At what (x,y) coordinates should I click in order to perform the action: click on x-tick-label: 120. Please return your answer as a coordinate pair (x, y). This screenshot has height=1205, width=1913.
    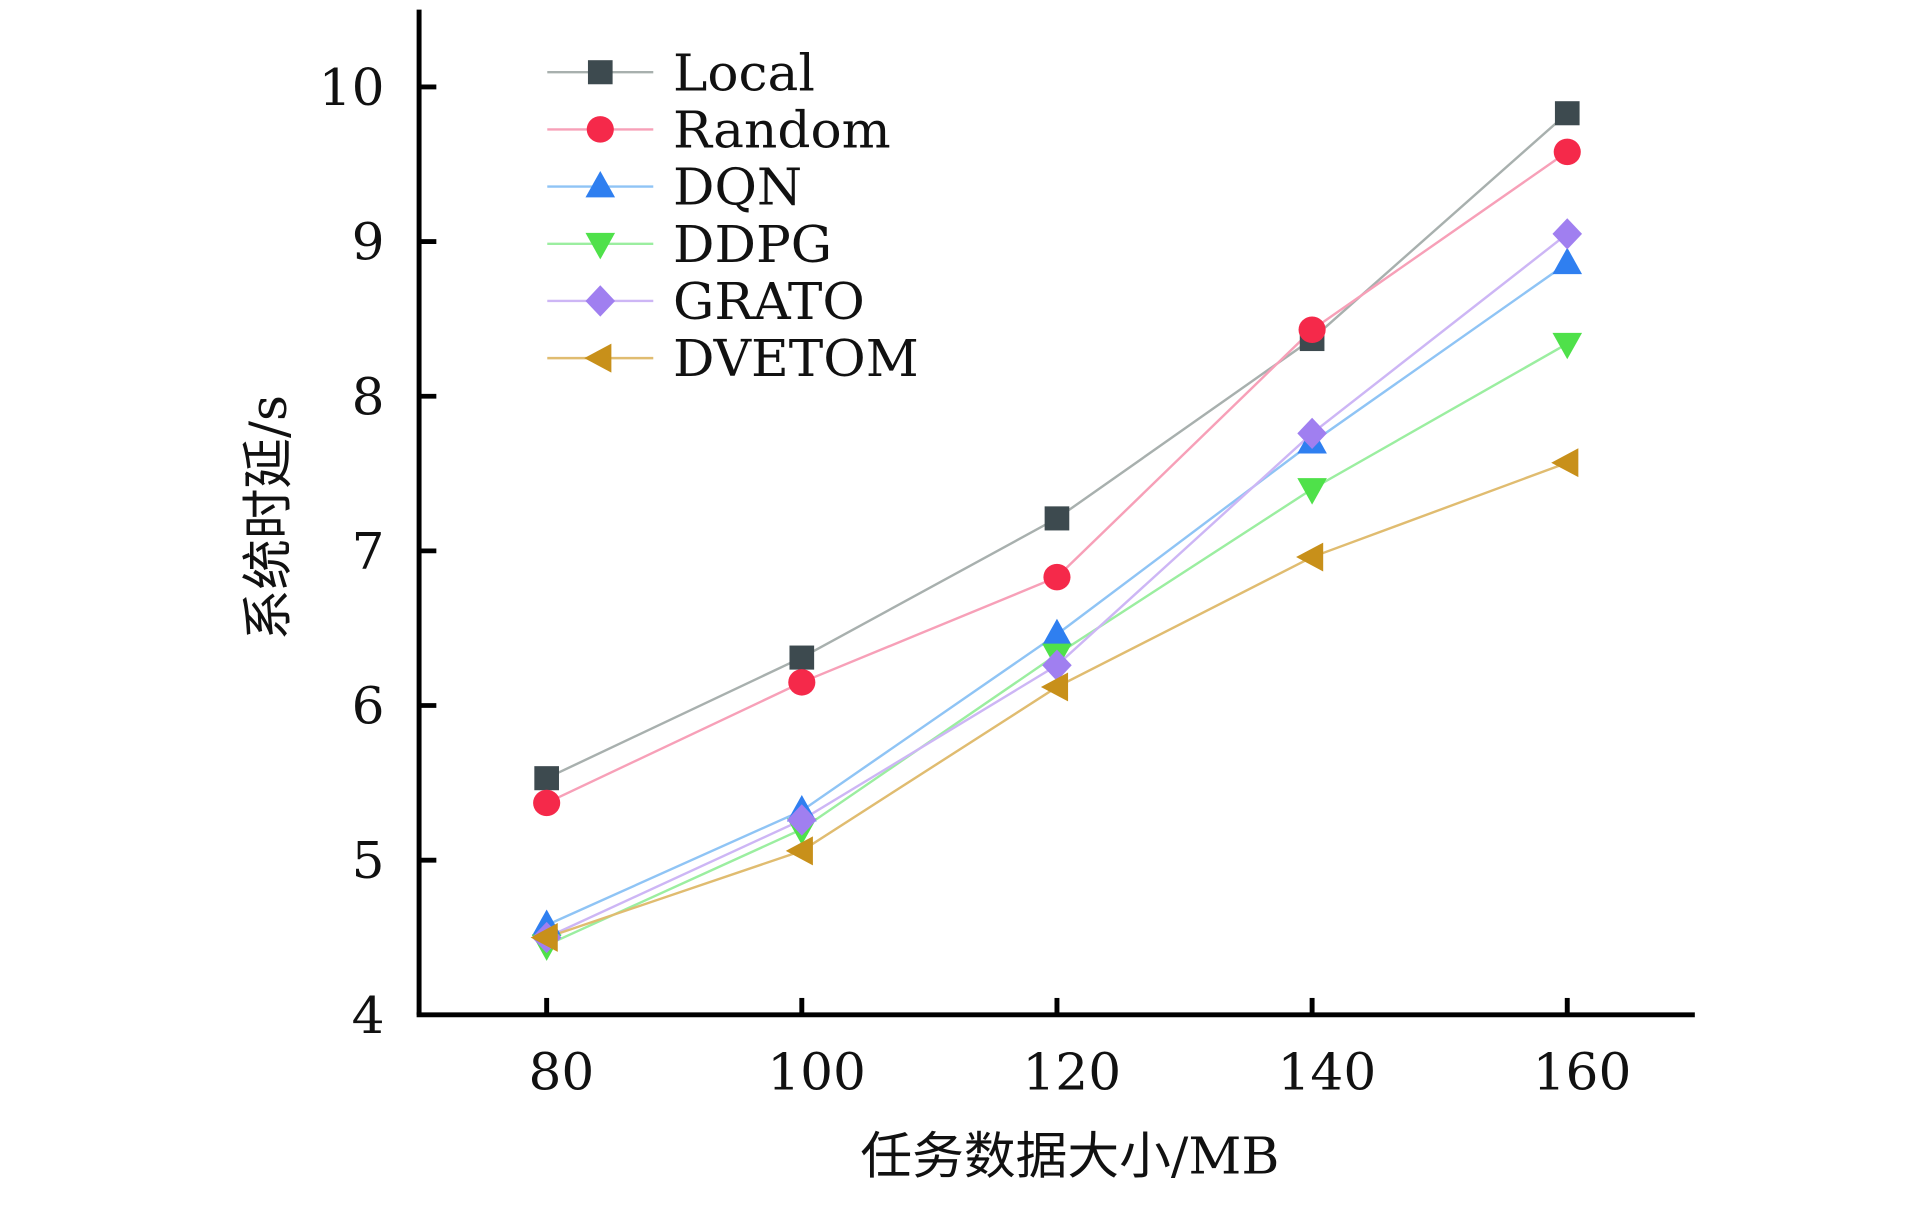
    Looking at the image, I should click on (1071, 1073).